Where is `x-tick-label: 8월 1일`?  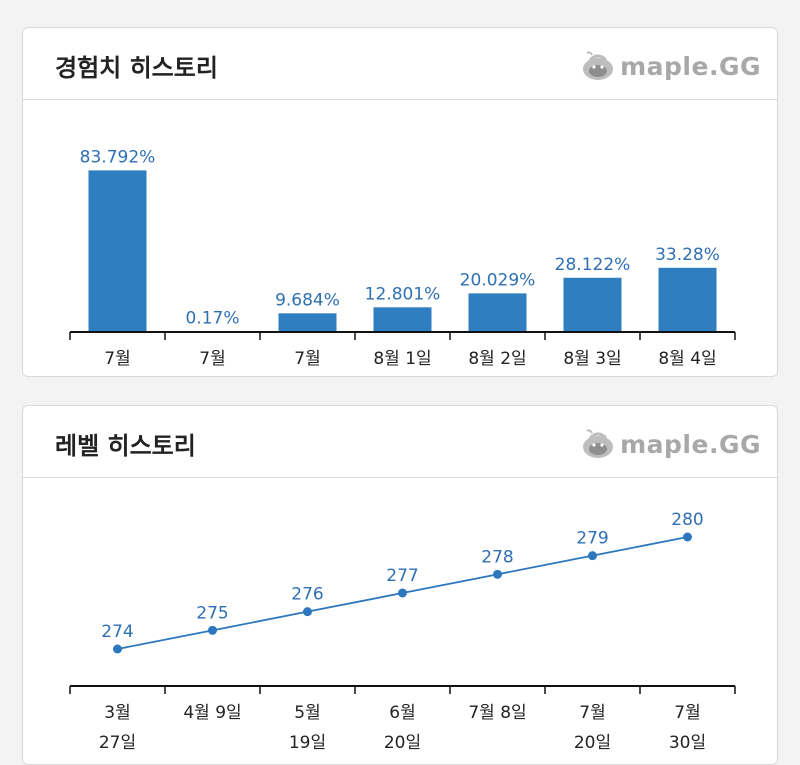 x-tick-label: 8월 1일 is located at coordinates (402, 359).